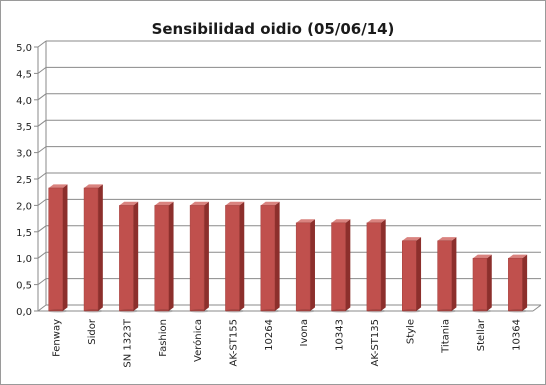  Describe the element at coordinates (446, 336) in the screenshot. I see `x-tick-label: Titania` at that location.